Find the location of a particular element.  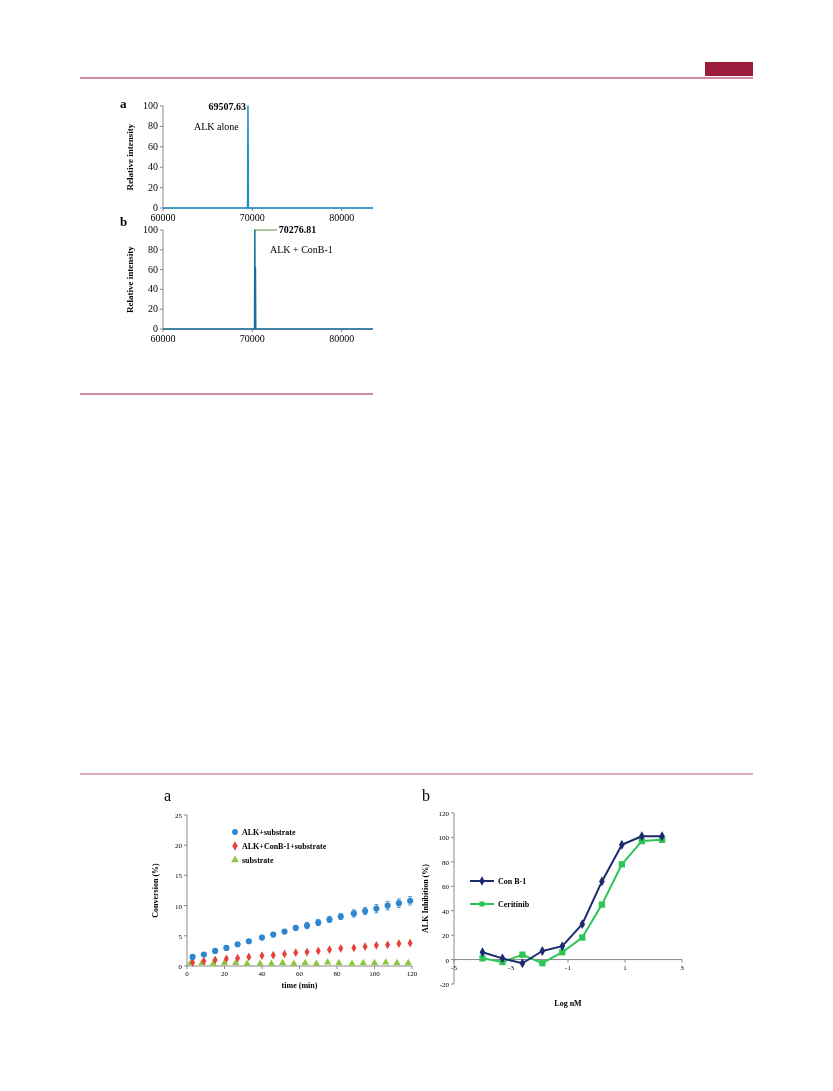

y-axis-title: Conversion (%) is located at coordinates (155, 890).